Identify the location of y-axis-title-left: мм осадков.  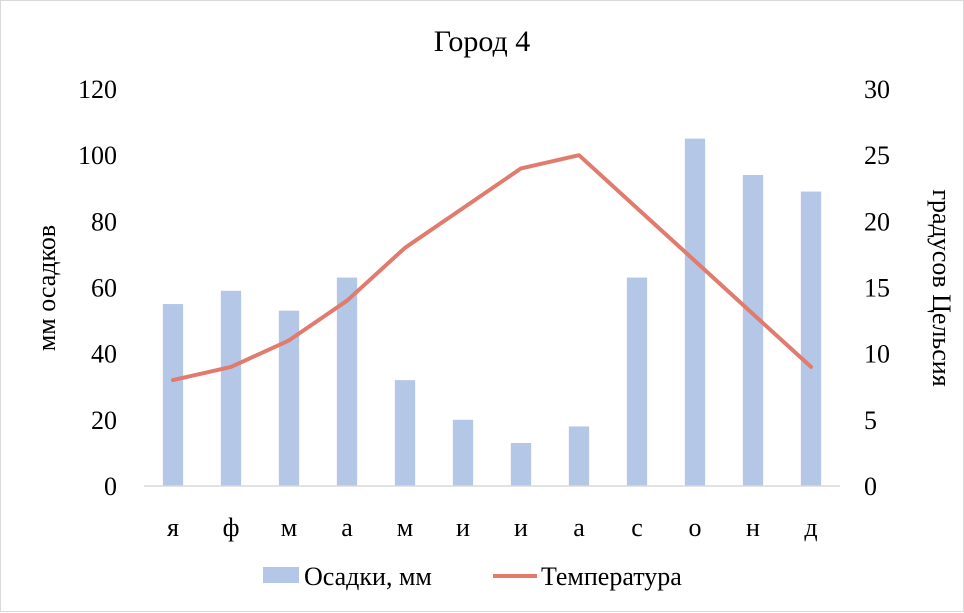
(46, 288).